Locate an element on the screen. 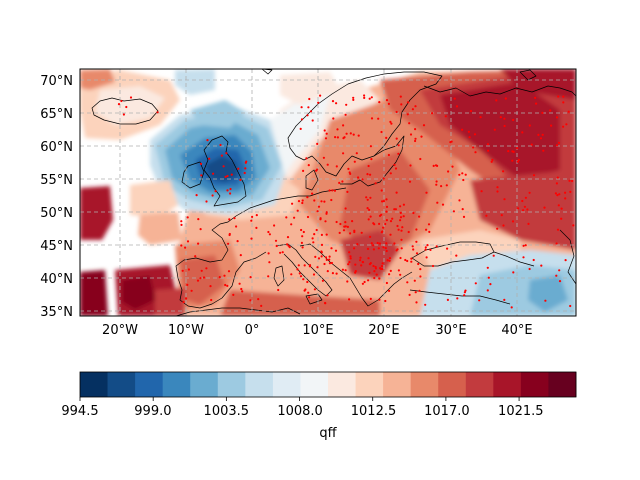 This screenshot has width=640, height=480. coastline-scandinavia is located at coordinates (365, 124).